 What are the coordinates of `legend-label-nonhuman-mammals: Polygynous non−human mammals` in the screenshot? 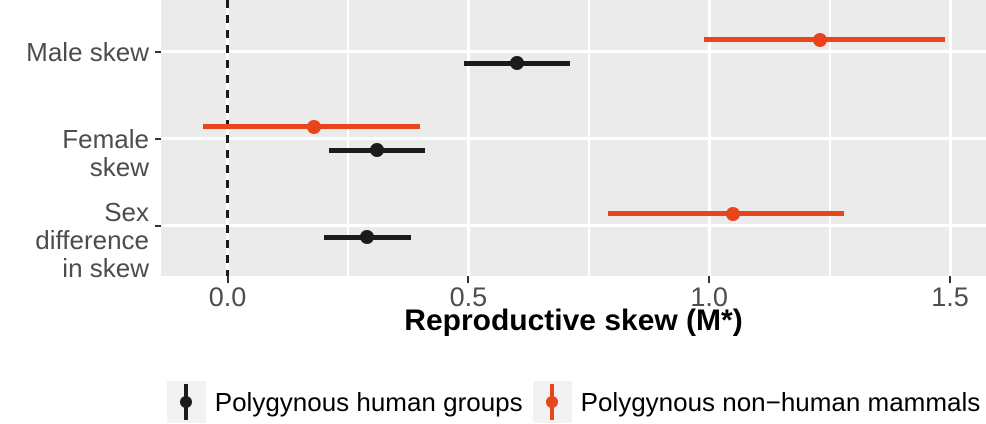 It's located at (780, 401).